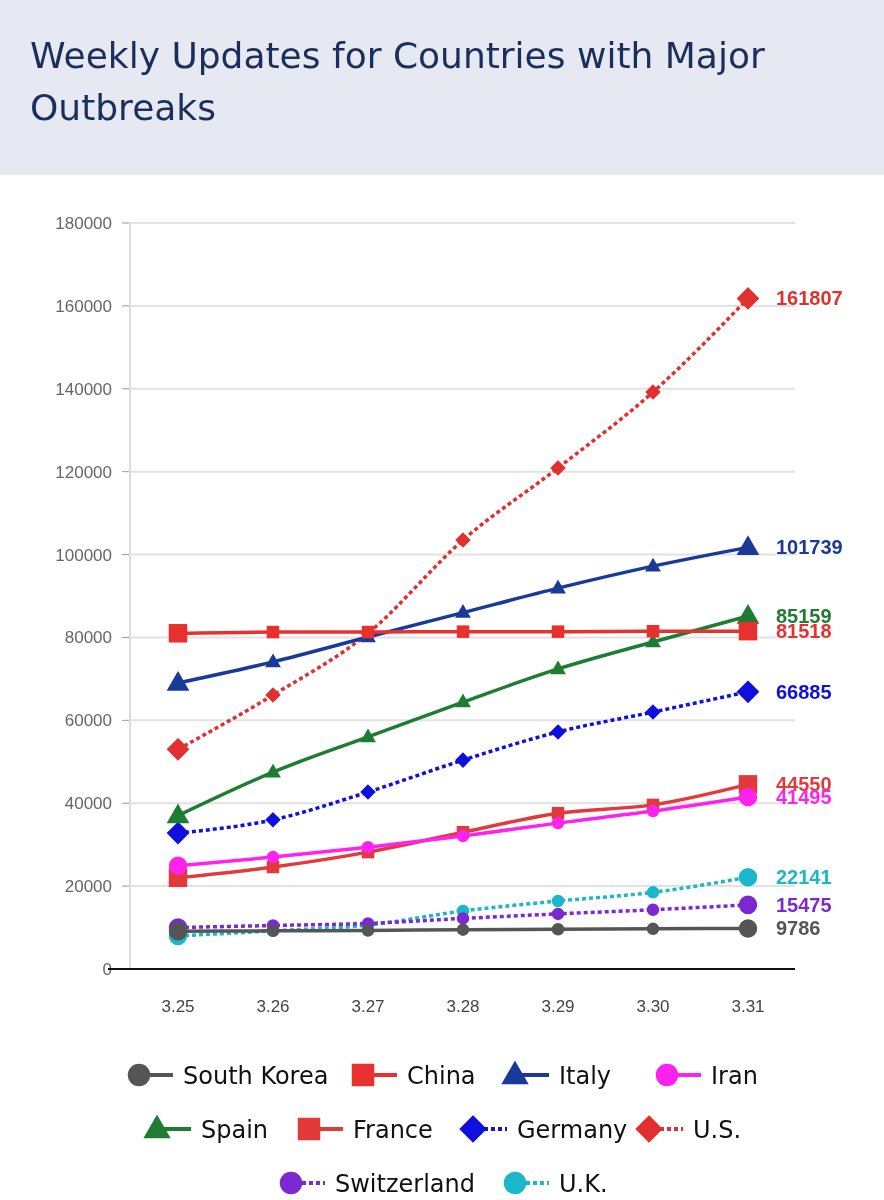 The image size is (884, 1200). Describe the element at coordinates (798, 928) in the screenshot. I see `data-label: 9786` at that location.